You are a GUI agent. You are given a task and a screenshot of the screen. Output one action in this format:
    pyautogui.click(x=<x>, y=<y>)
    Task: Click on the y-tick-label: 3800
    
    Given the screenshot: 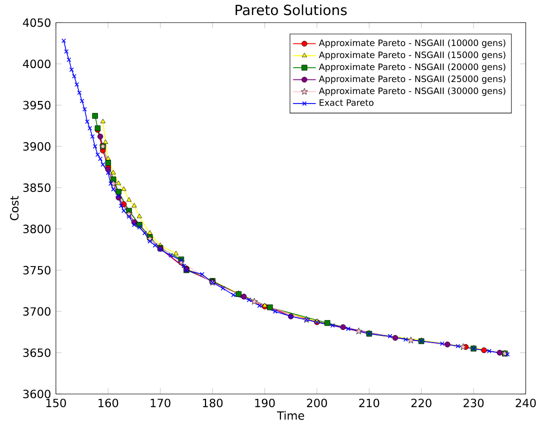 What is the action you would take?
    pyautogui.click(x=36, y=229)
    